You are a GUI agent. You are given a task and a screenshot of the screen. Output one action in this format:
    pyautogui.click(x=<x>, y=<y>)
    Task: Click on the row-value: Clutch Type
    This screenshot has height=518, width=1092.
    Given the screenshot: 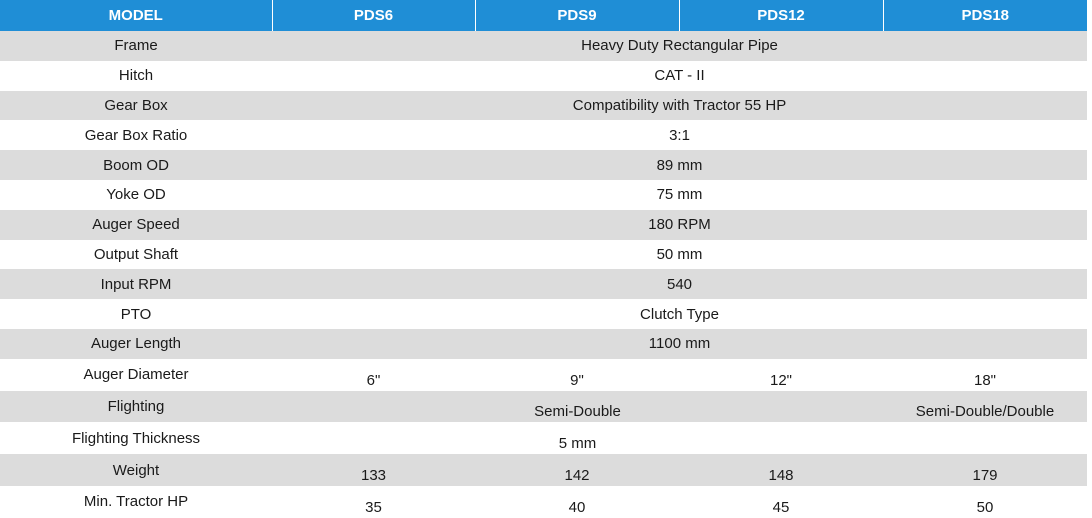 What is the action you would take?
    pyautogui.click(x=679, y=314)
    